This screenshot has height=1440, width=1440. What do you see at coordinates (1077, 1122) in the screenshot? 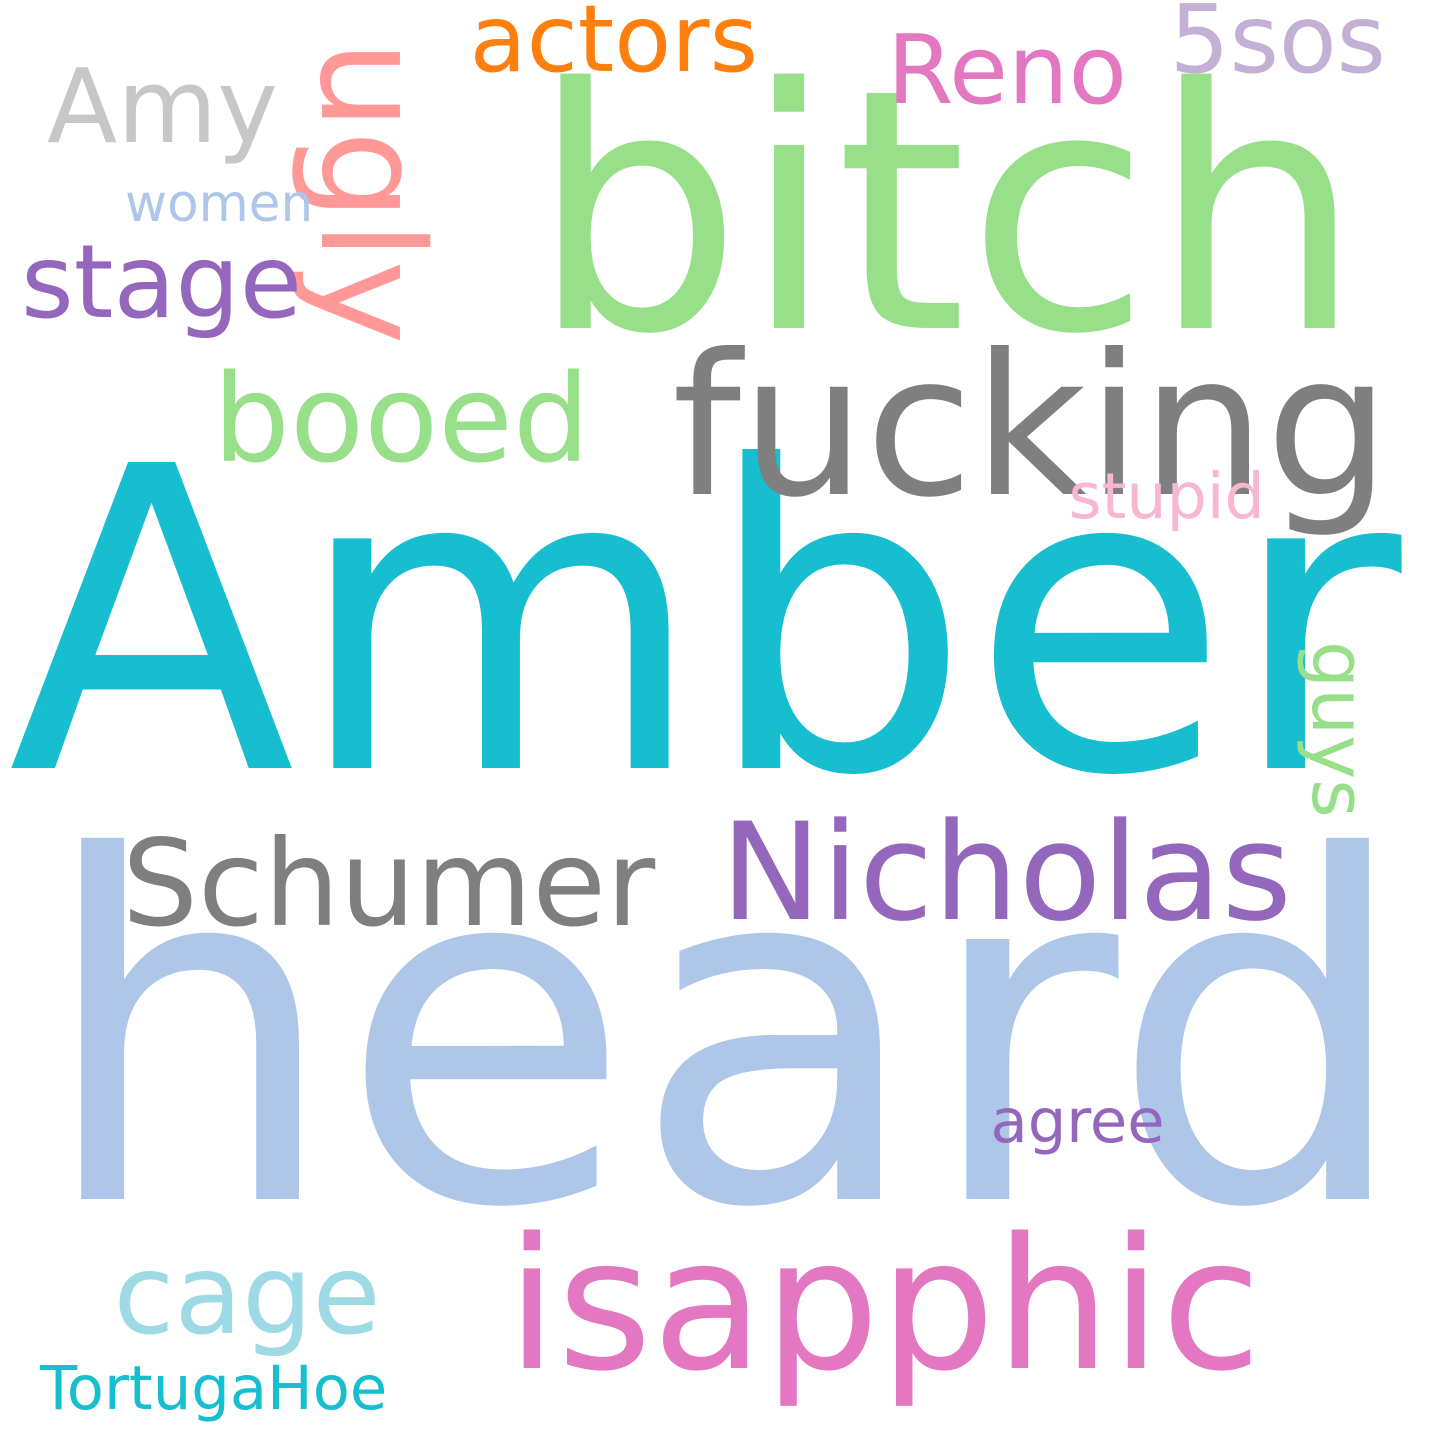
I see `word-agree: agree` at bounding box center [1077, 1122].